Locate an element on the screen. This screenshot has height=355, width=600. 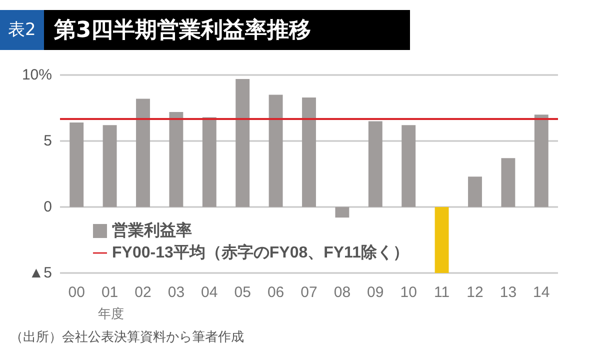
x-tick-label: 09 is located at coordinates (375, 292).